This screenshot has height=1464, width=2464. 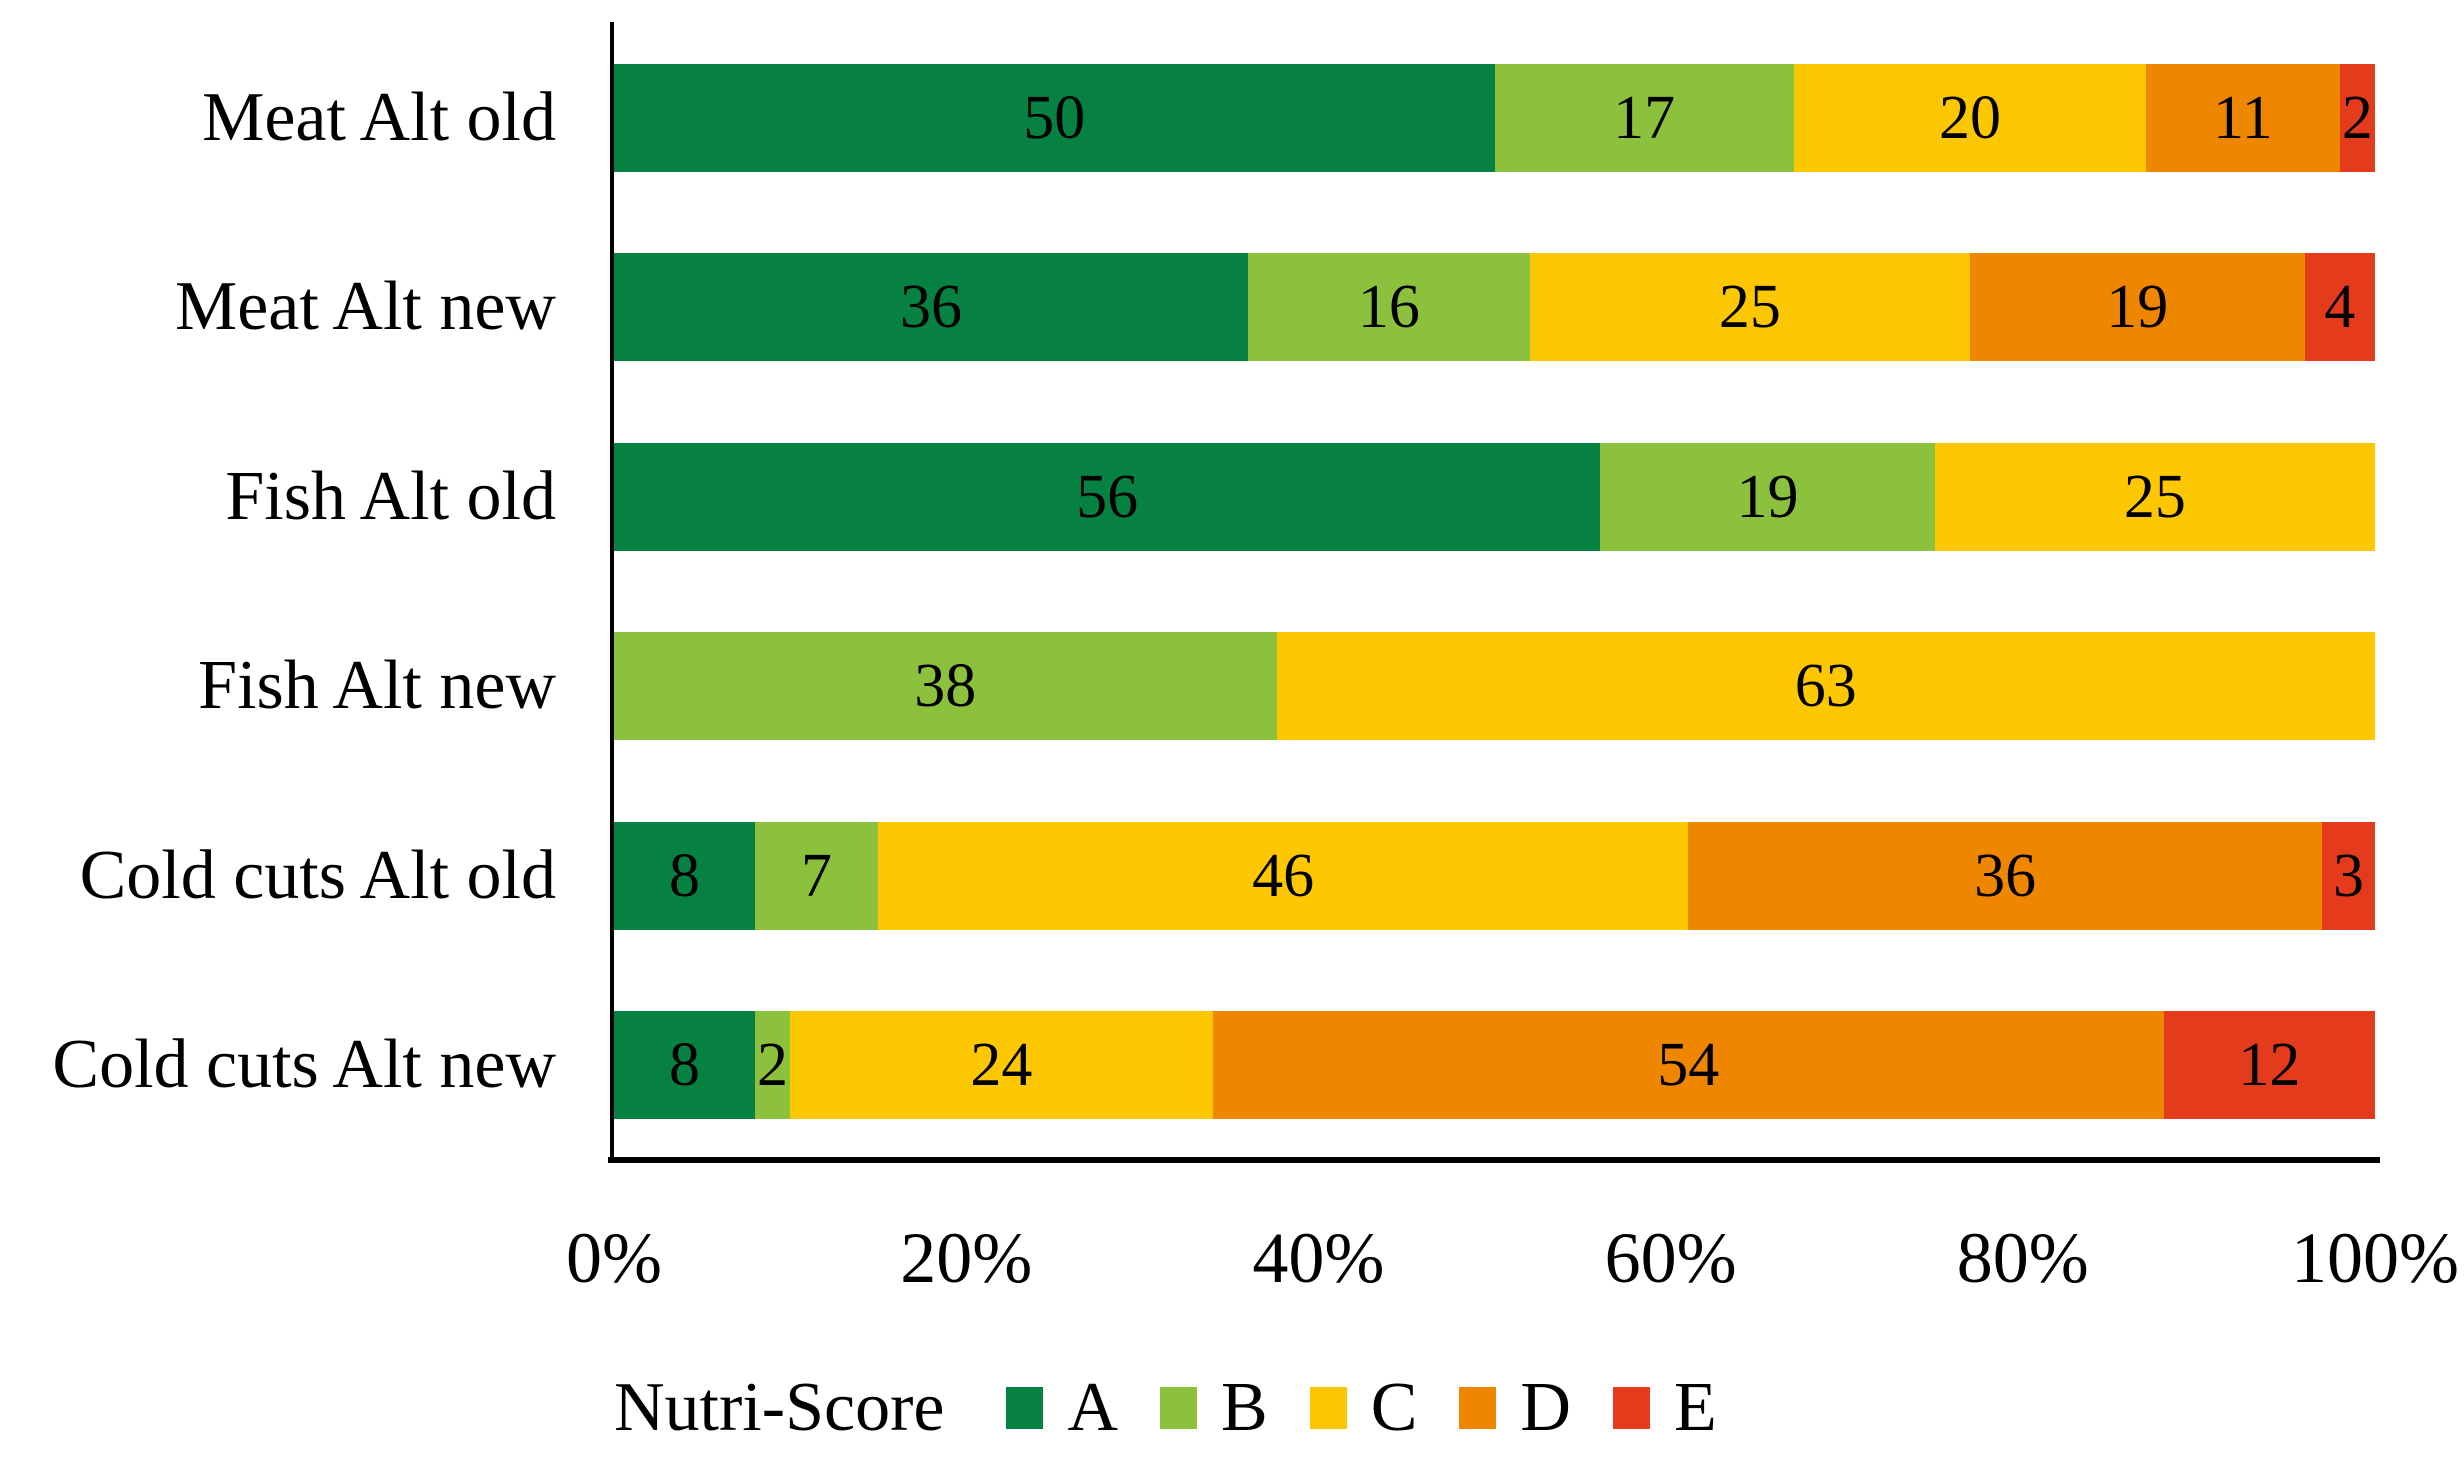 What do you see at coordinates (1644, 117) in the screenshot?
I see `bar-segment-grade-b: 17` at bounding box center [1644, 117].